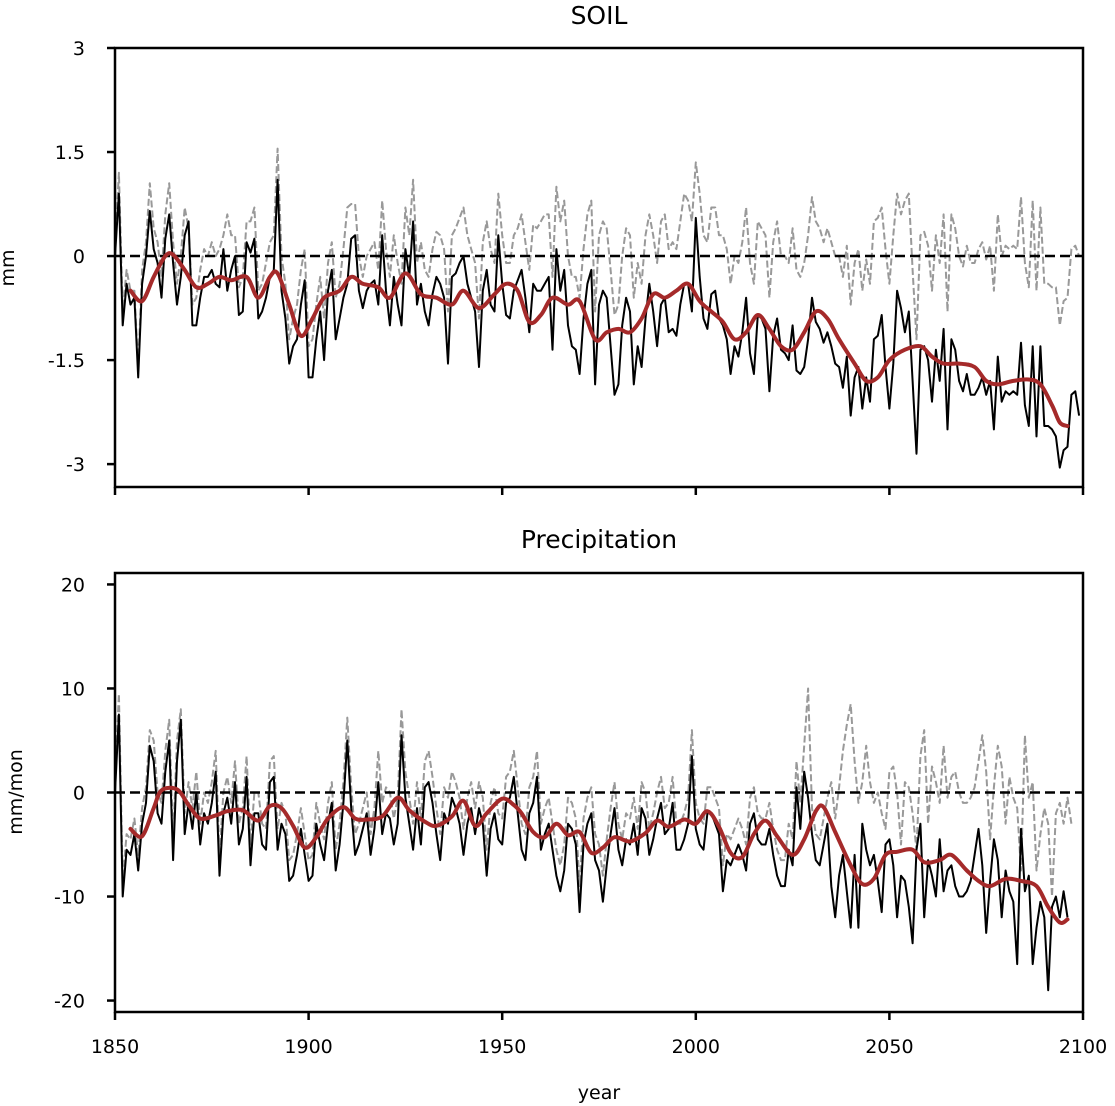 This screenshot has height=1106, width=1115. What do you see at coordinates (69, 1002) in the screenshot?
I see `precipitation-y-tick-label: -20` at bounding box center [69, 1002].